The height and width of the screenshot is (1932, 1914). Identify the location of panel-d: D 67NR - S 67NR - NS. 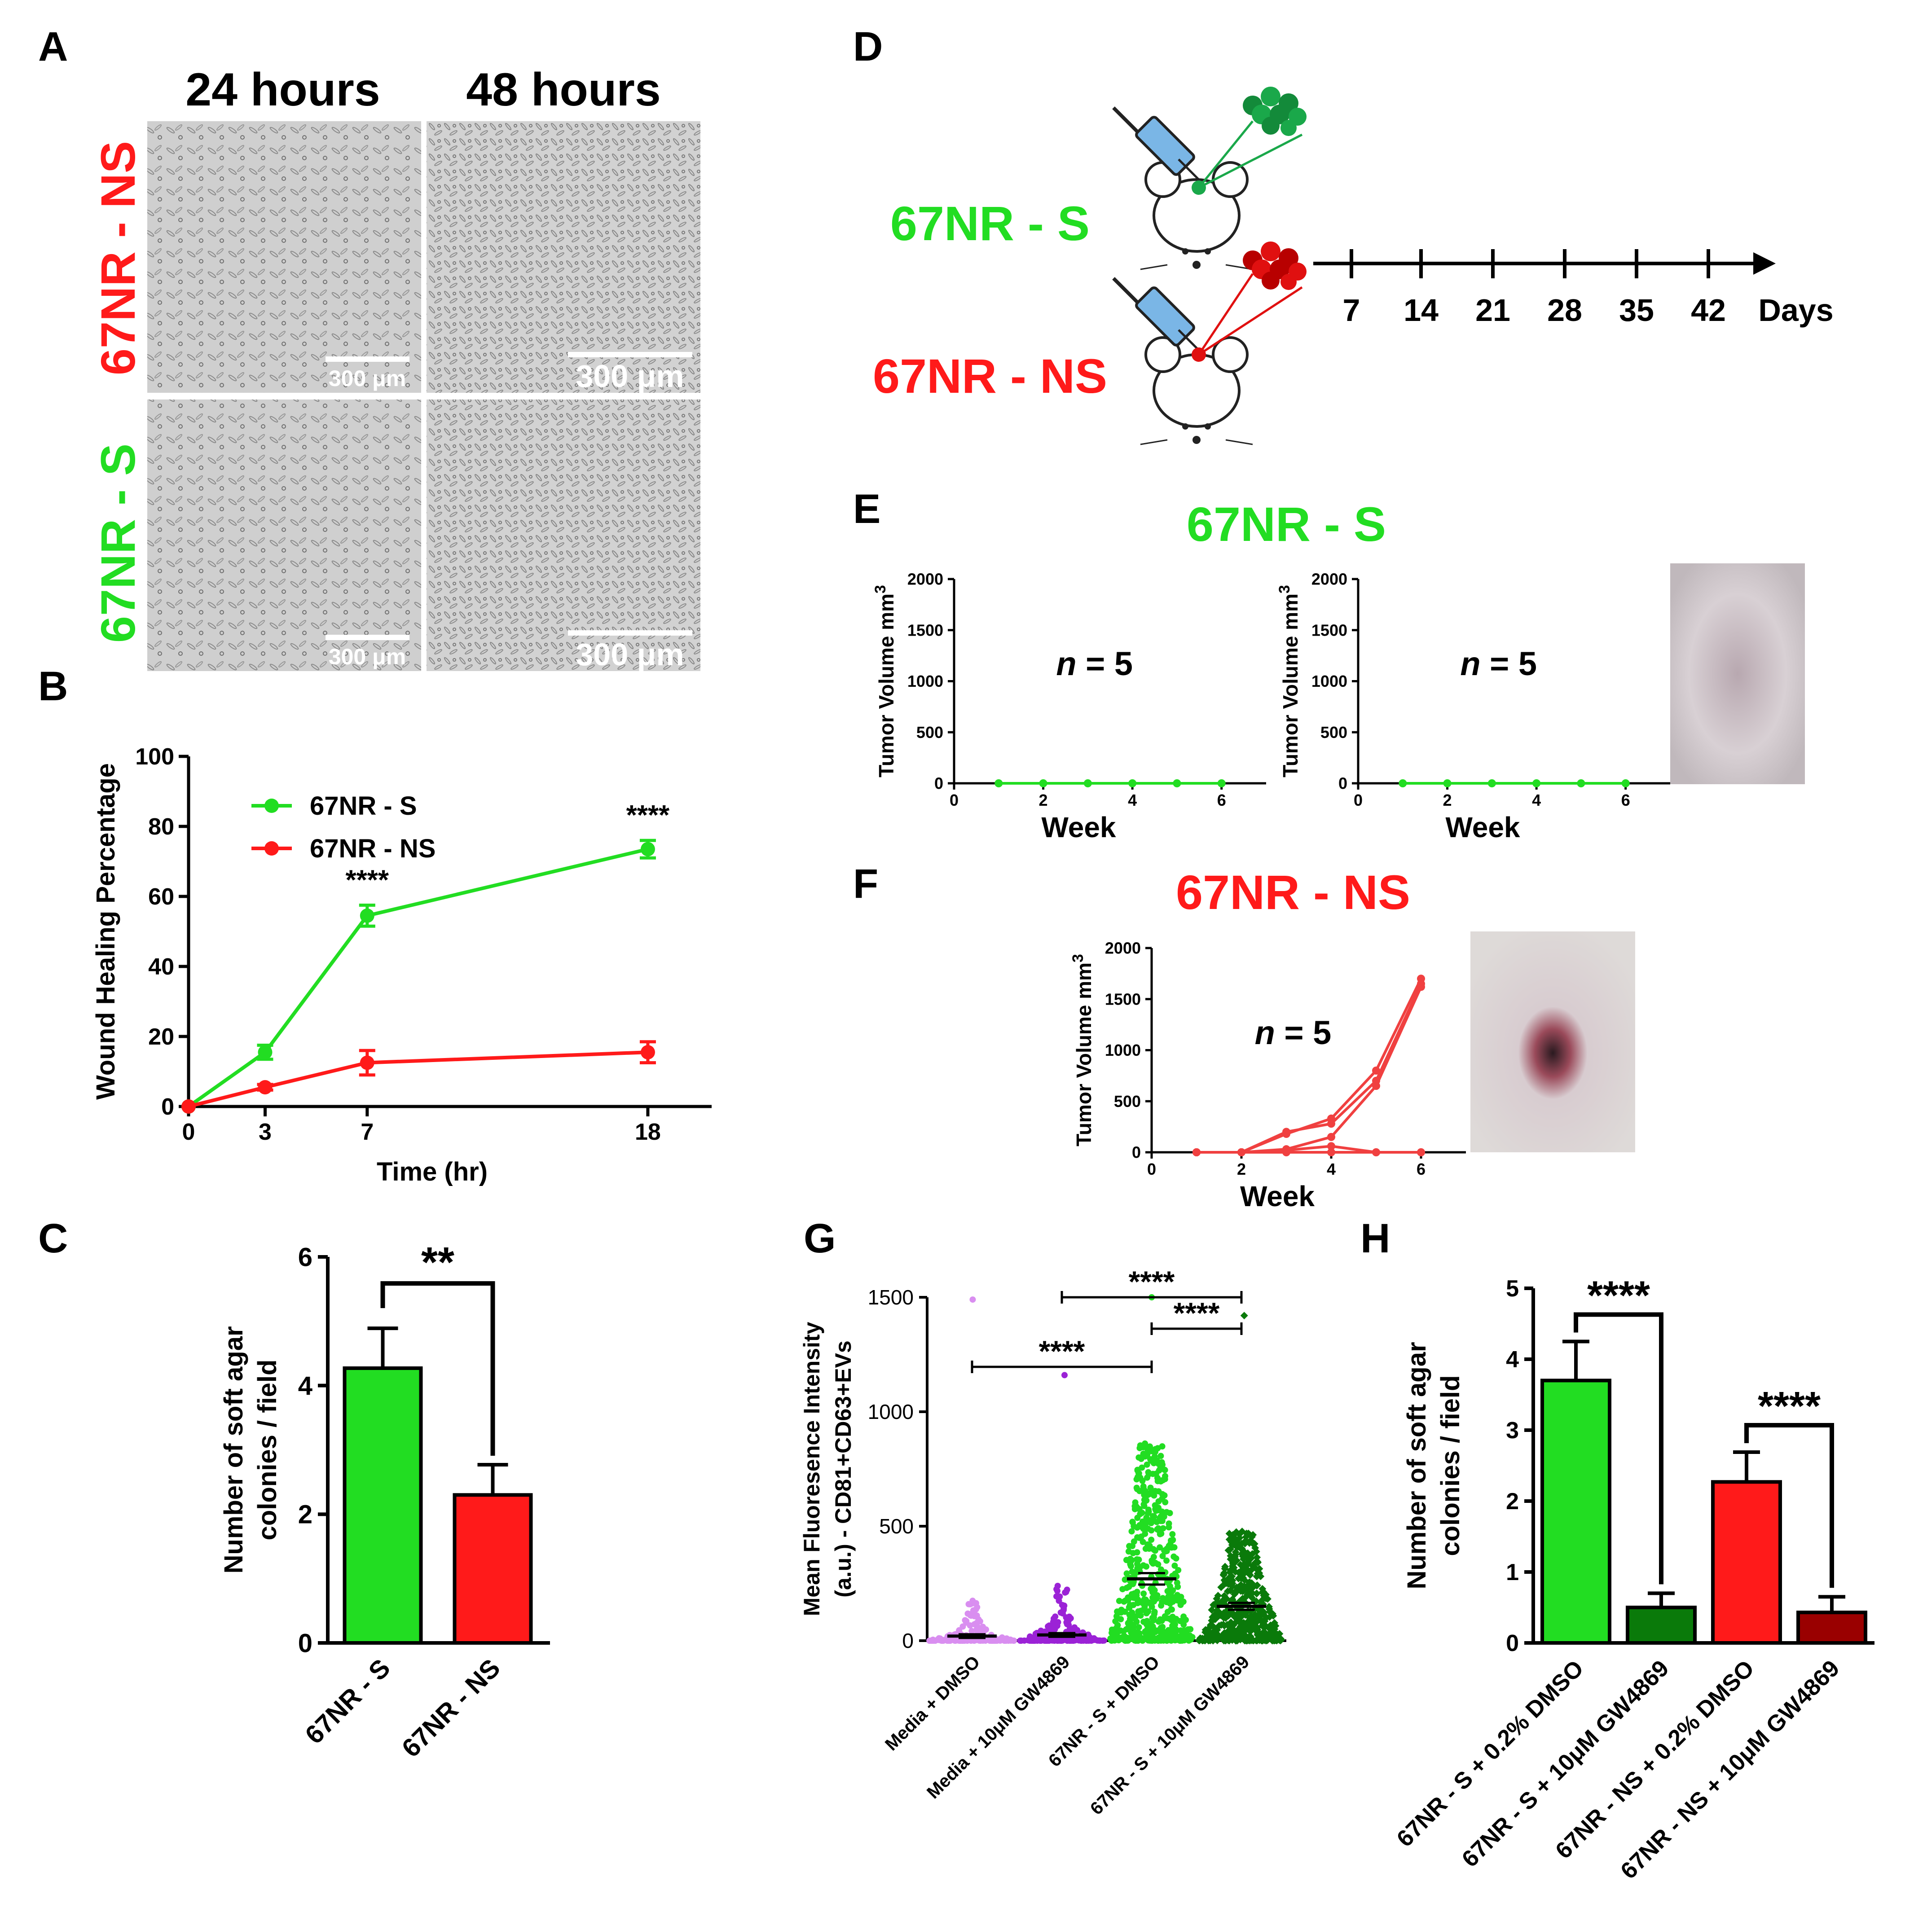
(1343, 234).